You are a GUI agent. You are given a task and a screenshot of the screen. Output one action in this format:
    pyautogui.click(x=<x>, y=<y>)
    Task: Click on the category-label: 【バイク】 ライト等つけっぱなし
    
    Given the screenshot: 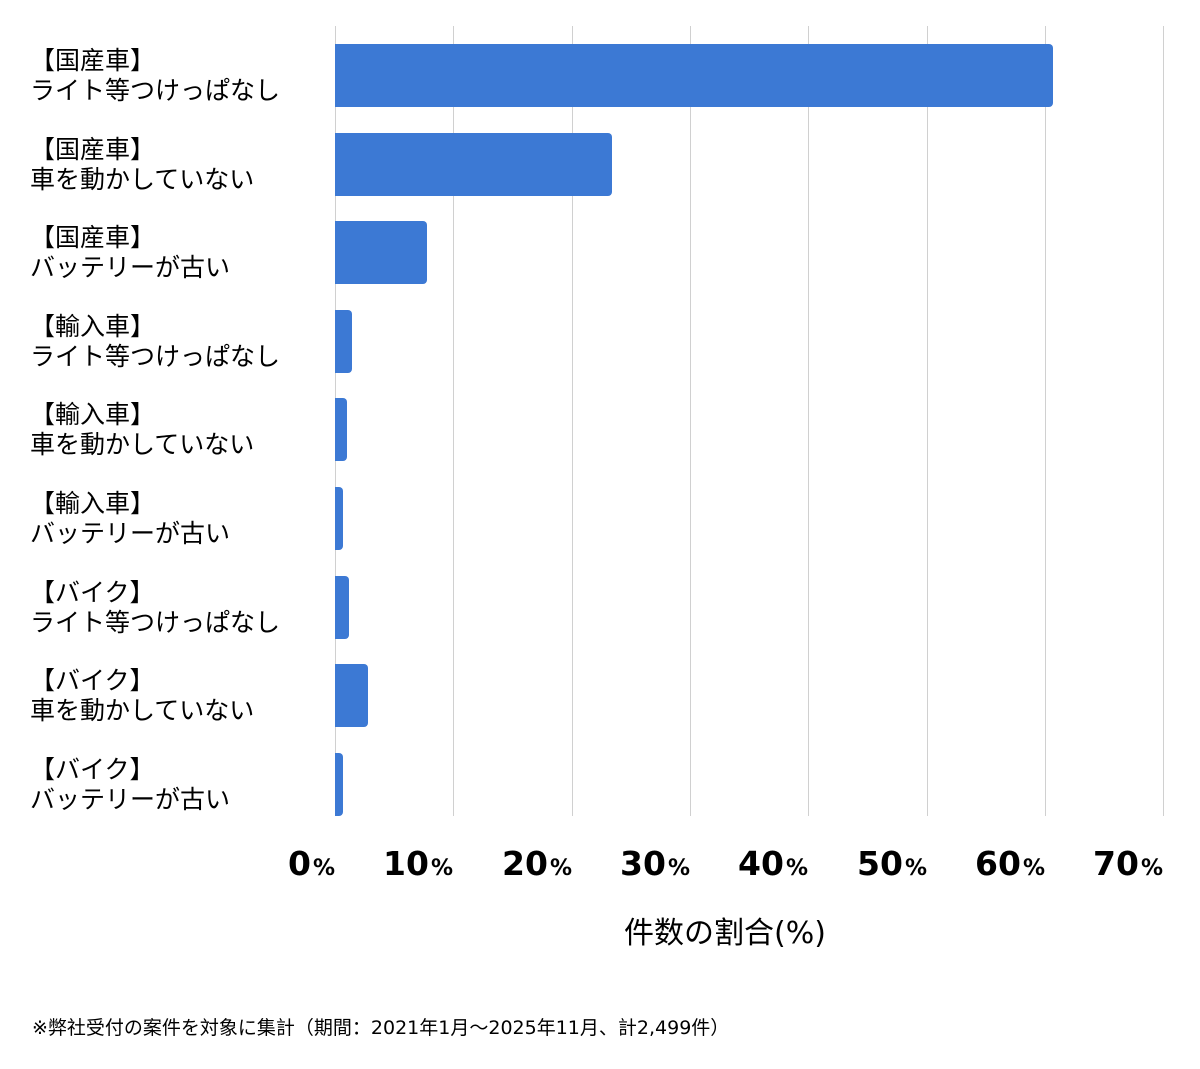 What is the action you would take?
    pyautogui.click(x=180, y=608)
    